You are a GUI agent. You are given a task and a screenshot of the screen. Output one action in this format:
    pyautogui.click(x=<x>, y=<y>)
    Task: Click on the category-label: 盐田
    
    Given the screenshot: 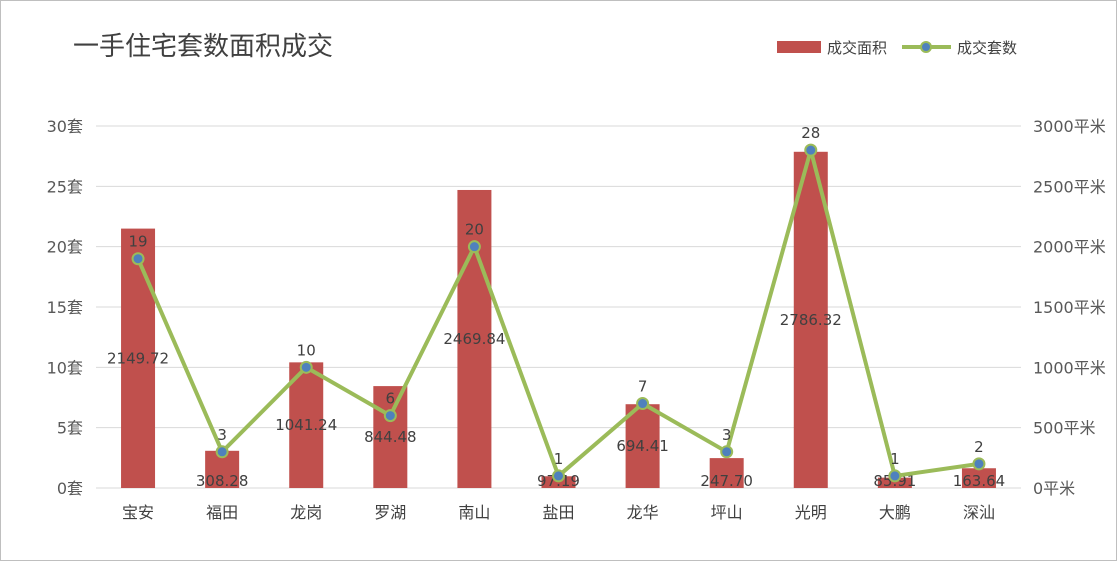 What is the action you would take?
    pyautogui.click(x=558, y=512)
    